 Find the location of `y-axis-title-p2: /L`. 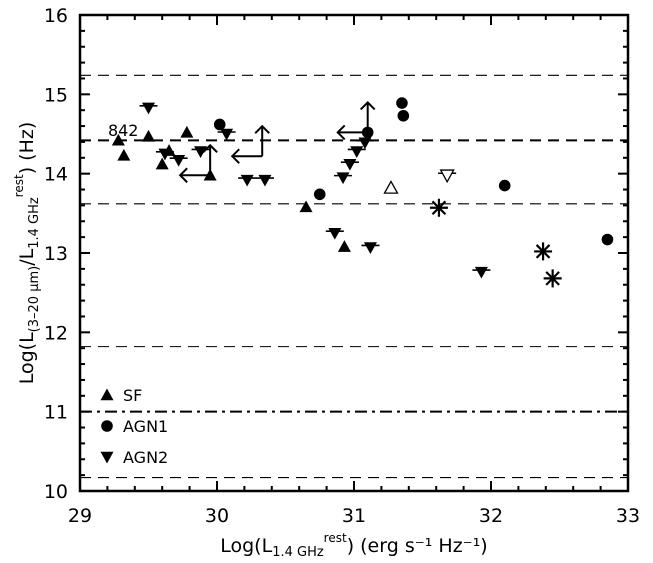

y-axis-title-p2: /L is located at coordinates (27, 256).